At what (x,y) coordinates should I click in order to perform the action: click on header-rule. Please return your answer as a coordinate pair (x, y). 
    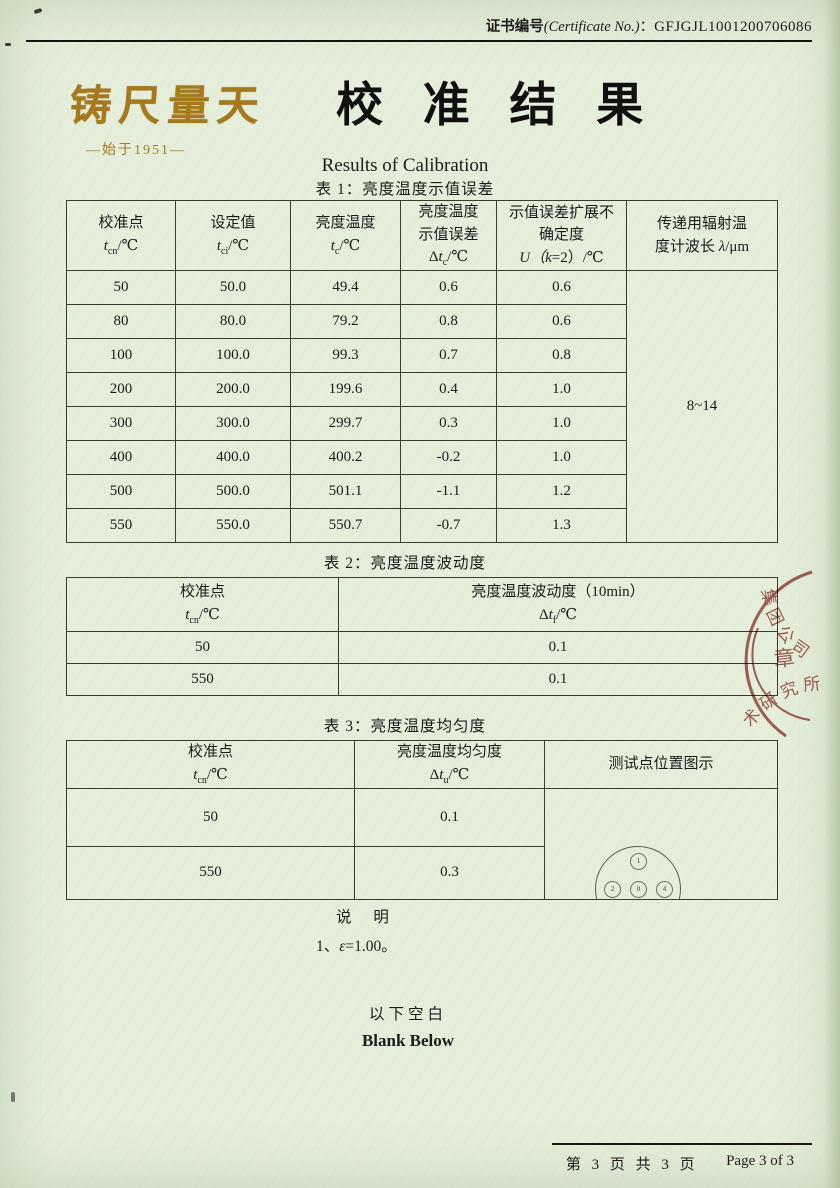
    Looking at the image, I should click on (419, 41).